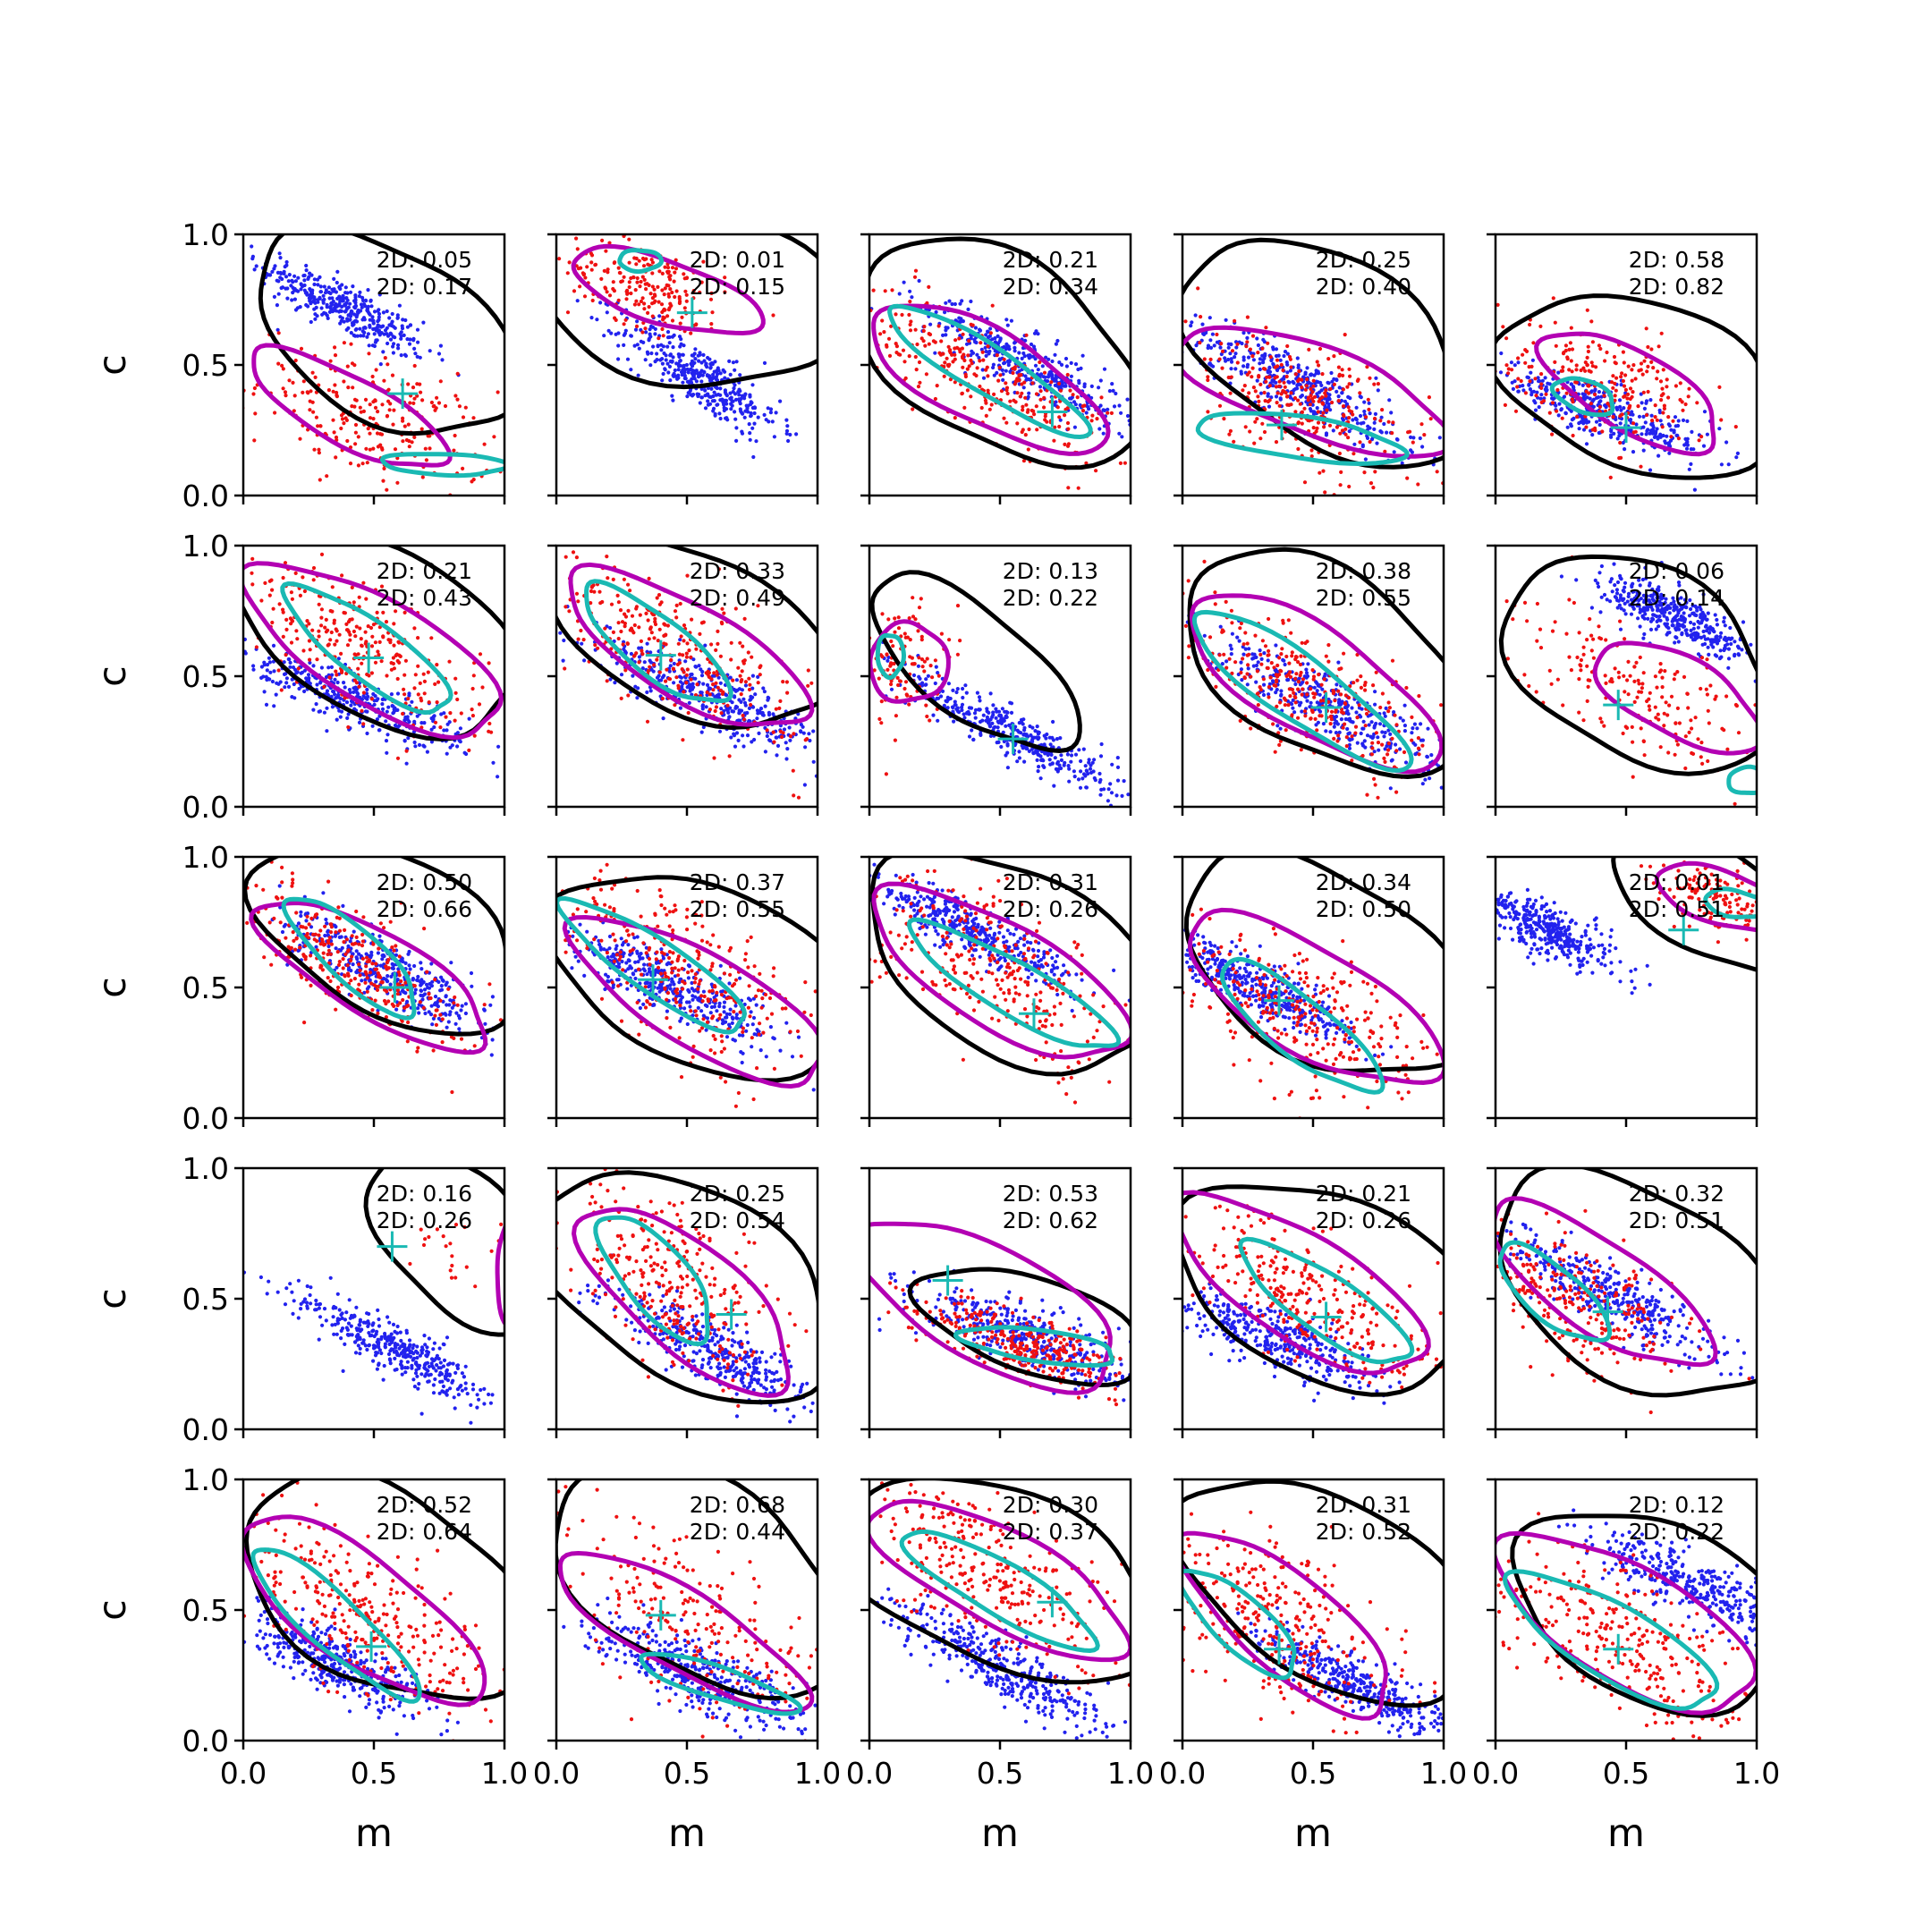 This screenshot has height=1932, width=1932. I want to click on annotation-text: 2D: 0.17, so click(424, 287).